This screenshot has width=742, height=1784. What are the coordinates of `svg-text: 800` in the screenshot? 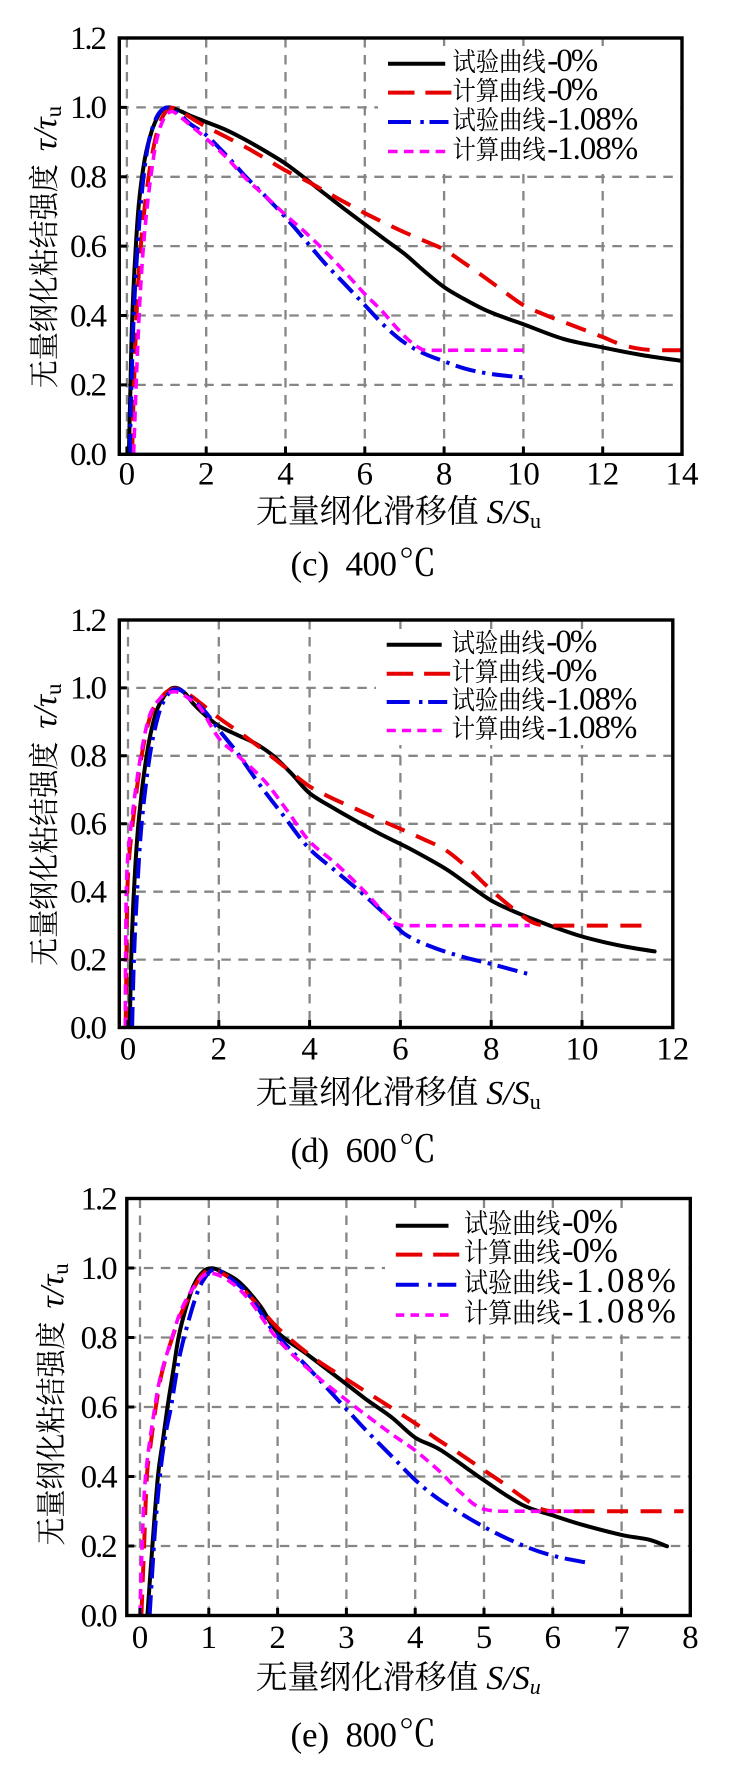 It's located at (372, 1734).